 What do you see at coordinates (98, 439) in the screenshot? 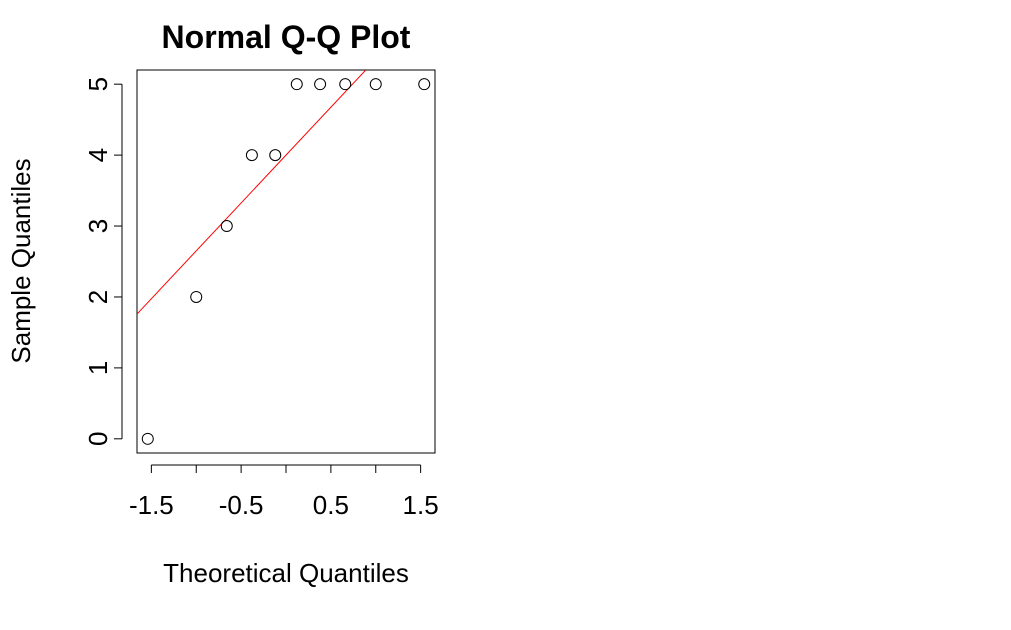
I see `y-tick-label: 0` at bounding box center [98, 439].